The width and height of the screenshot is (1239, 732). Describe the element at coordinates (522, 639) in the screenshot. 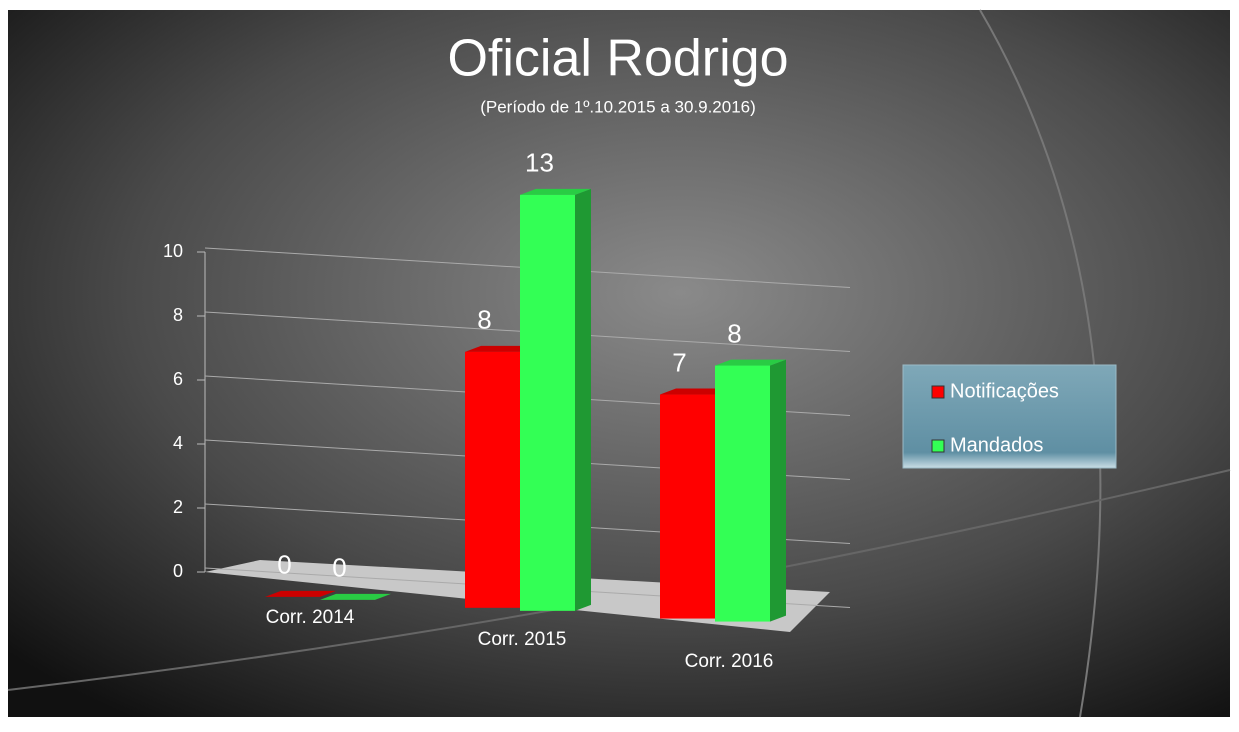

I see `x-tick-label: Corr. 2015` at that location.